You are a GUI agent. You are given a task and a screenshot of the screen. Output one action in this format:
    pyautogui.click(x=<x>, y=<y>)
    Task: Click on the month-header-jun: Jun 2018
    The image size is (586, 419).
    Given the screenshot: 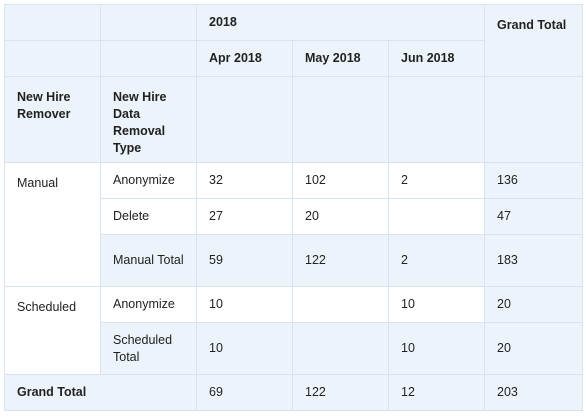 What is the action you would take?
    pyautogui.click(x=436, y=58)
    